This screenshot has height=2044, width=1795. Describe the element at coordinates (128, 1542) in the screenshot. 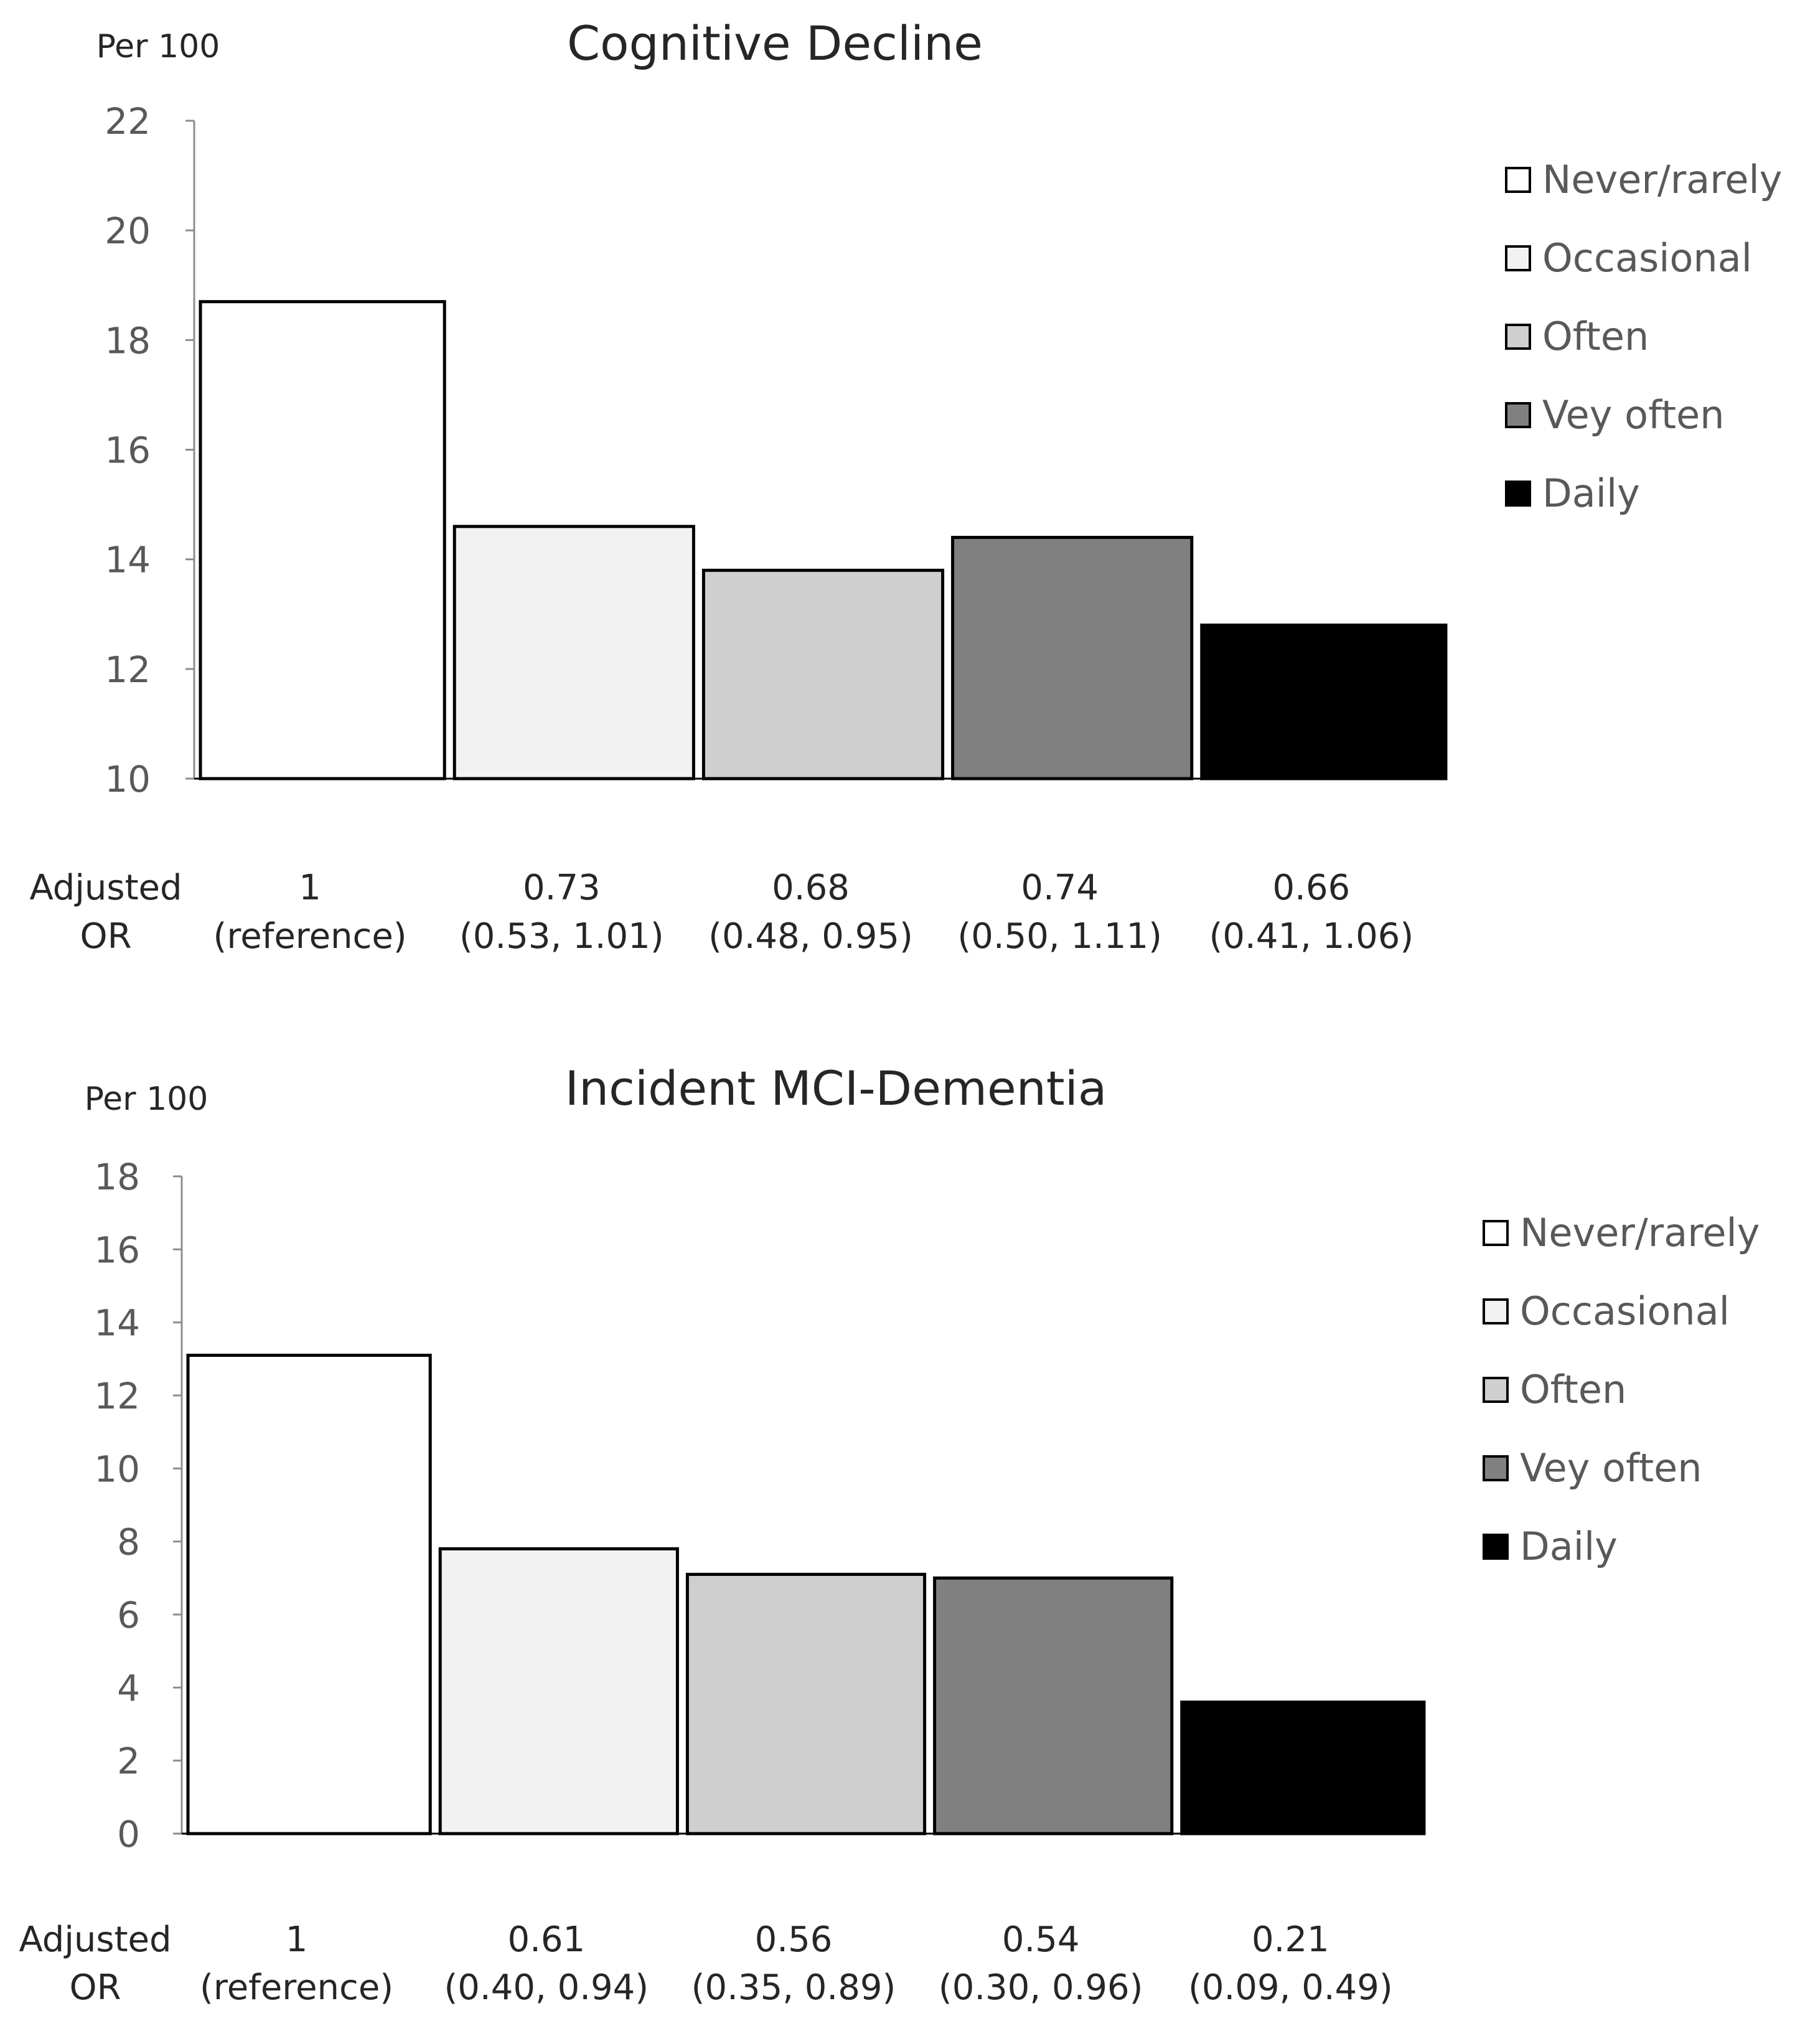

I see `y-tick-label: 8` at that location.